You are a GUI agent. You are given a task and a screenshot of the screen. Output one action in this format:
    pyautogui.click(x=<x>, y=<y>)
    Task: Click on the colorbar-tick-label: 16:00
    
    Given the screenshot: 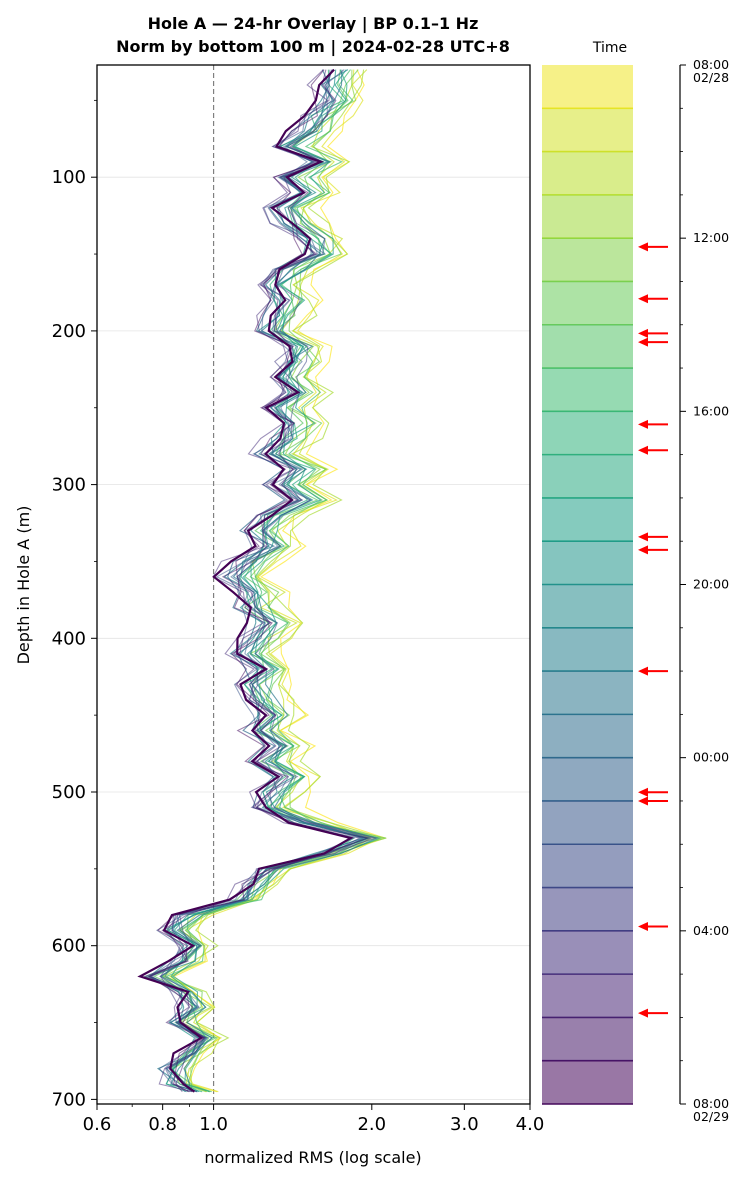 What is the action you would take?
    pyautogui.click(x=711, y=410)
    